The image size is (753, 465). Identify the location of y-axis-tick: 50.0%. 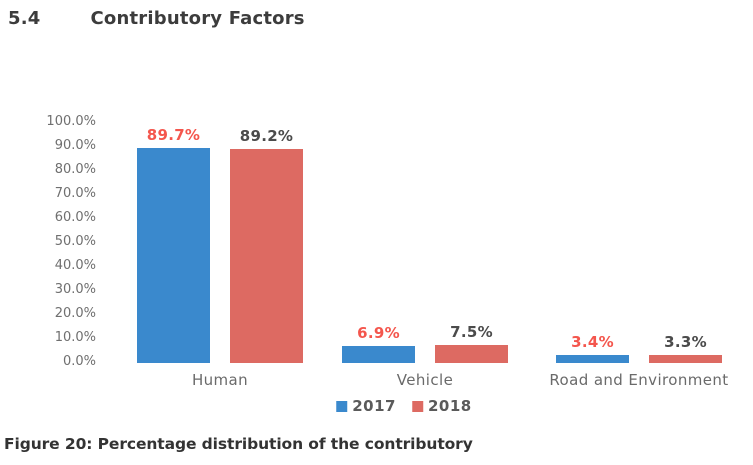
(75, 241).